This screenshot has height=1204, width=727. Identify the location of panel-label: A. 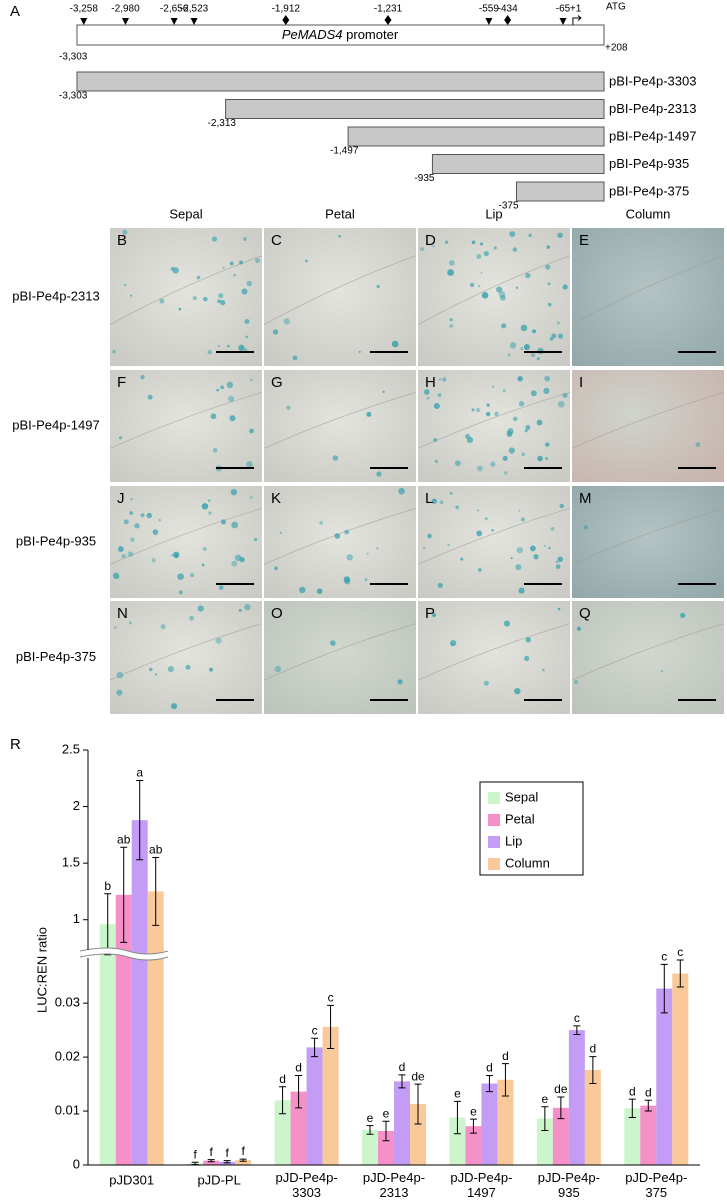
(15, 11).